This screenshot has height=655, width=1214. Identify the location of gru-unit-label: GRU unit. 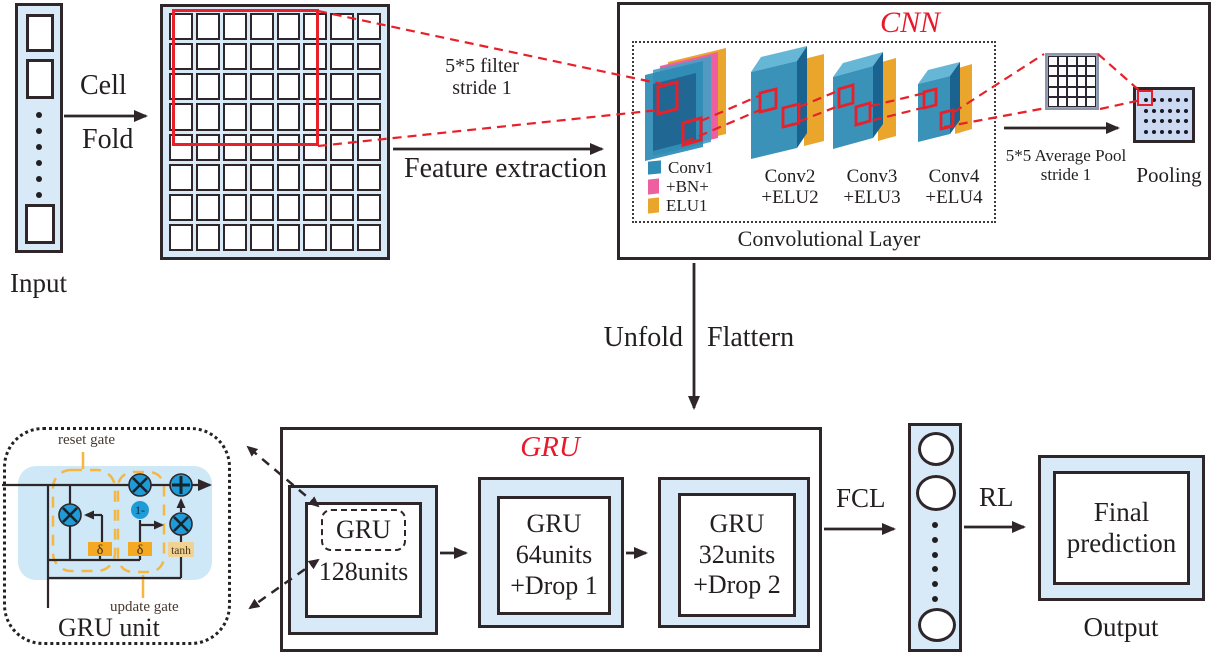
(109, 627).